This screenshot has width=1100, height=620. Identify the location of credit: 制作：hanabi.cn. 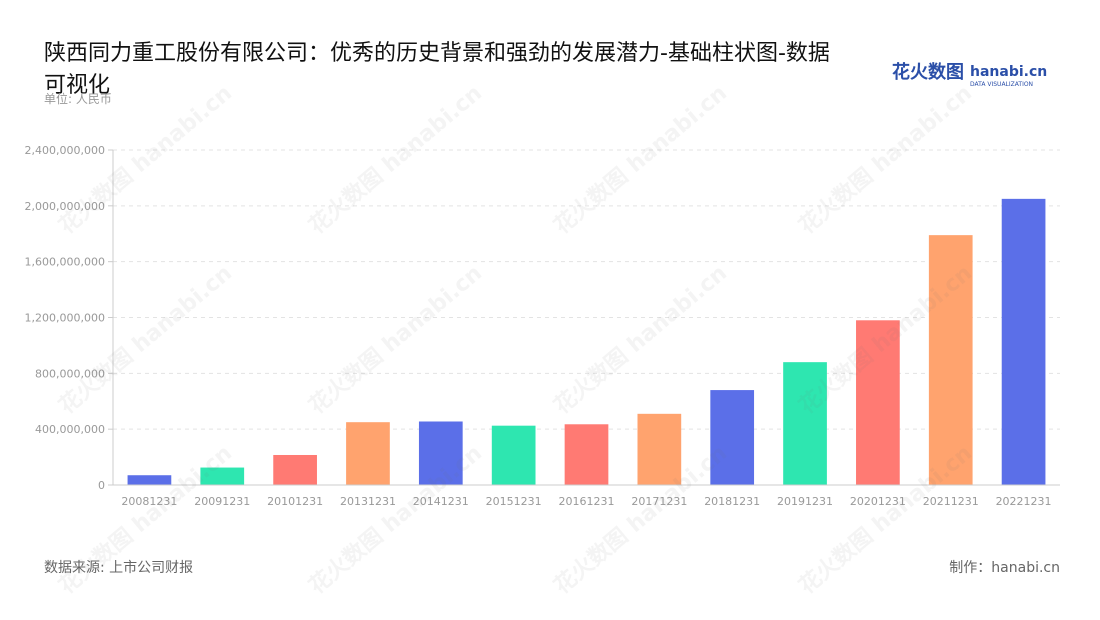
(1004, 568).